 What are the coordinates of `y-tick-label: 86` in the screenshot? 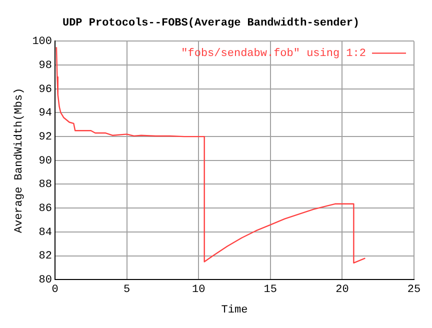 It's located at (45, 208).